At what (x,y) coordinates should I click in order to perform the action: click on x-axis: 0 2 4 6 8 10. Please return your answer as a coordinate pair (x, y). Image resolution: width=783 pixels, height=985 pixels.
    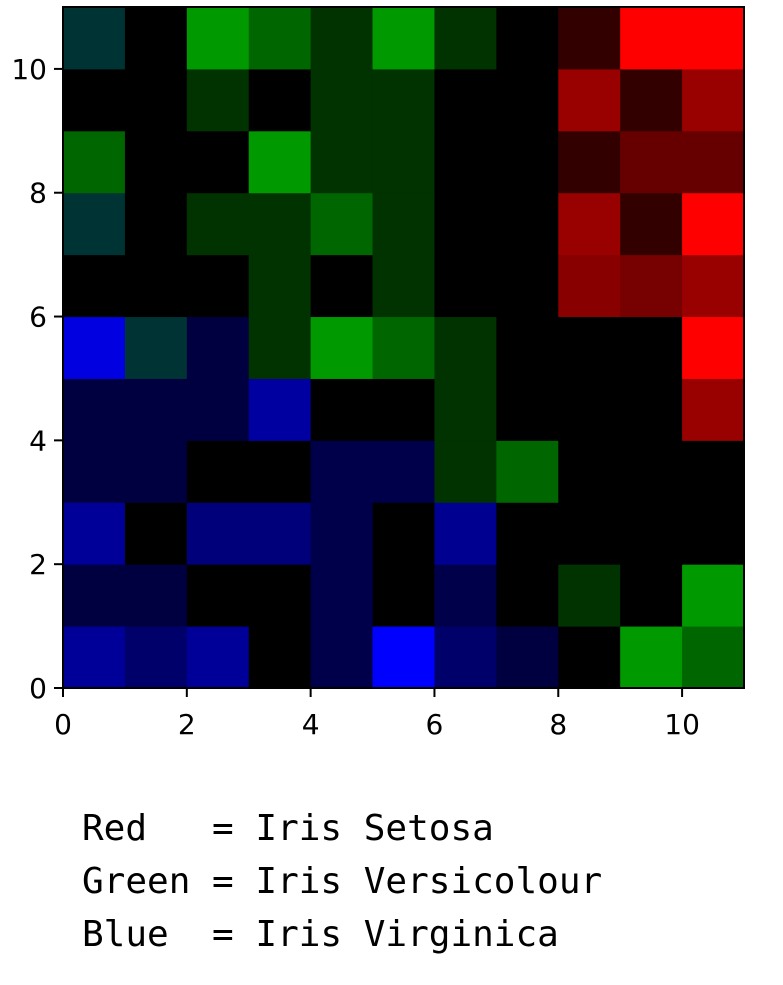
    Looking at the image, I should click on (377, 714).